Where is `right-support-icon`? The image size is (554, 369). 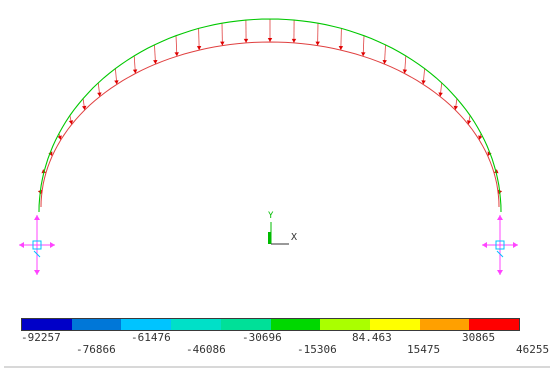 right-support-icon is located at coordinates (500, 245).